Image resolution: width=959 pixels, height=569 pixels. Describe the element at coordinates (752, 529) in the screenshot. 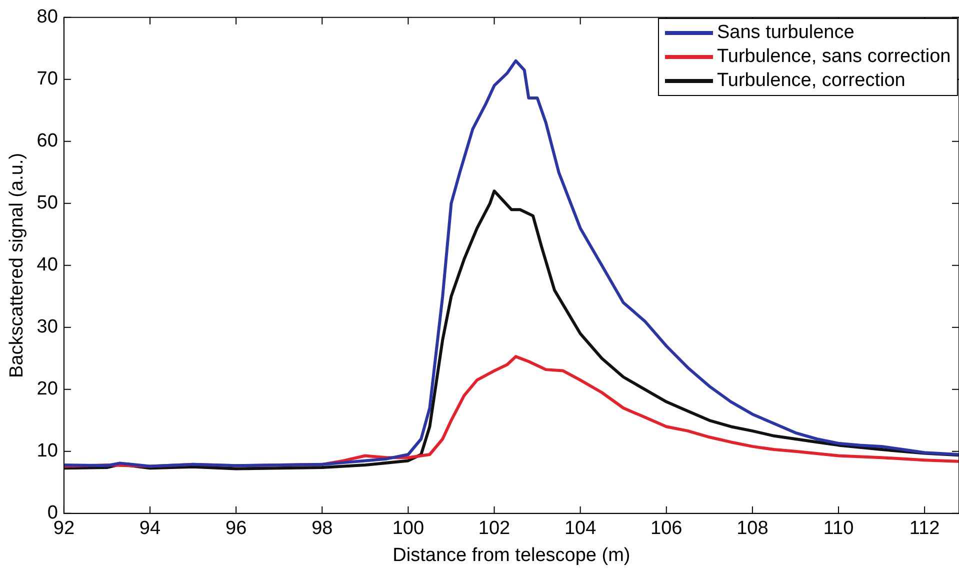

I see `x-tick-label: 108` at that location.